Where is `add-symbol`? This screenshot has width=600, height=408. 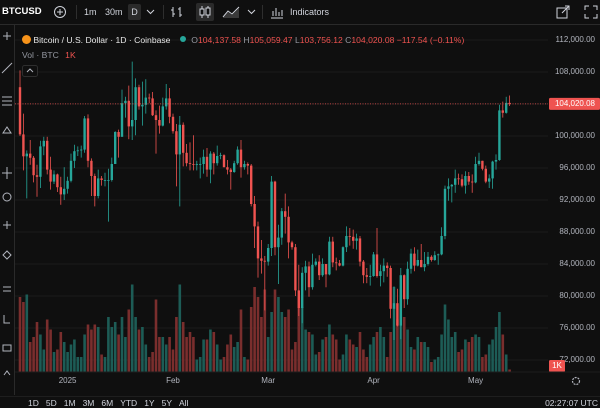
add-symbol is located at coordinates (60, 12).